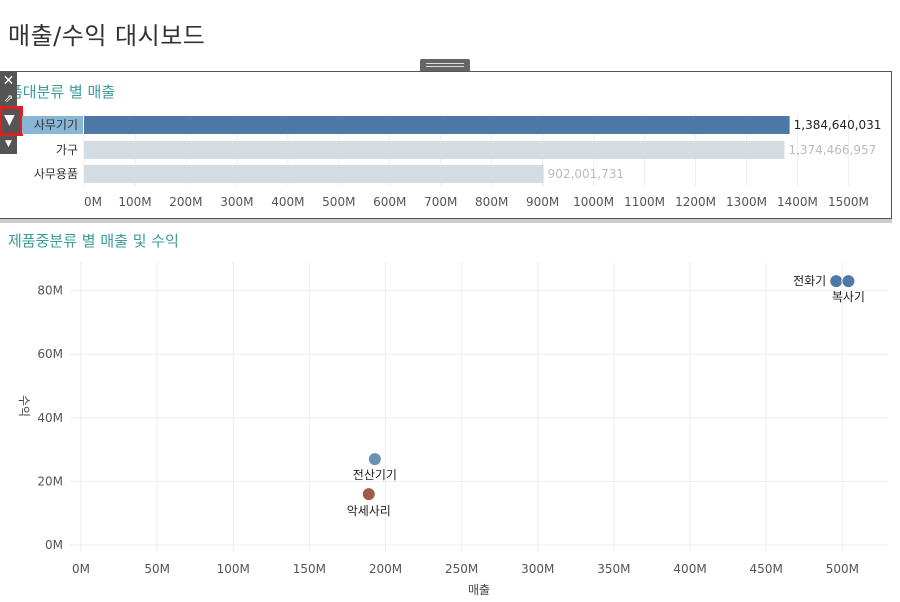 The height and width of the screenshot is (602, 900). Describe the element at coordinates (537, 569) in the screenshot. I see `scatter-x-tick-label: 300M` at that location.